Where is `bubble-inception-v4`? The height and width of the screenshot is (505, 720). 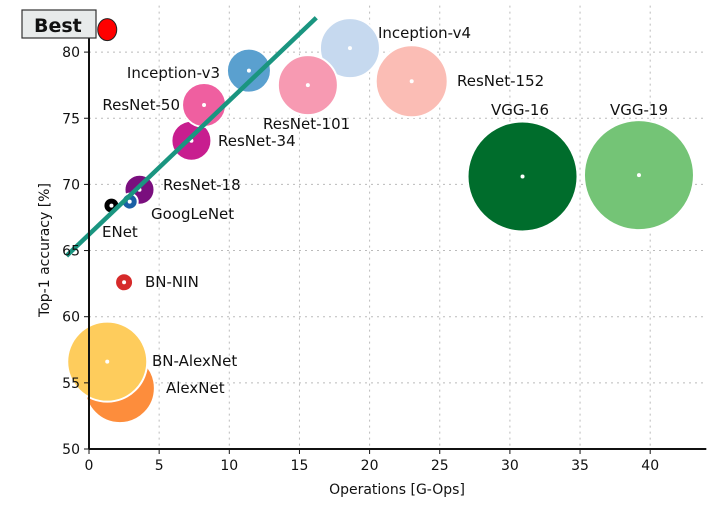
bubble-inception-v4 is located at coordinates (349, 48).